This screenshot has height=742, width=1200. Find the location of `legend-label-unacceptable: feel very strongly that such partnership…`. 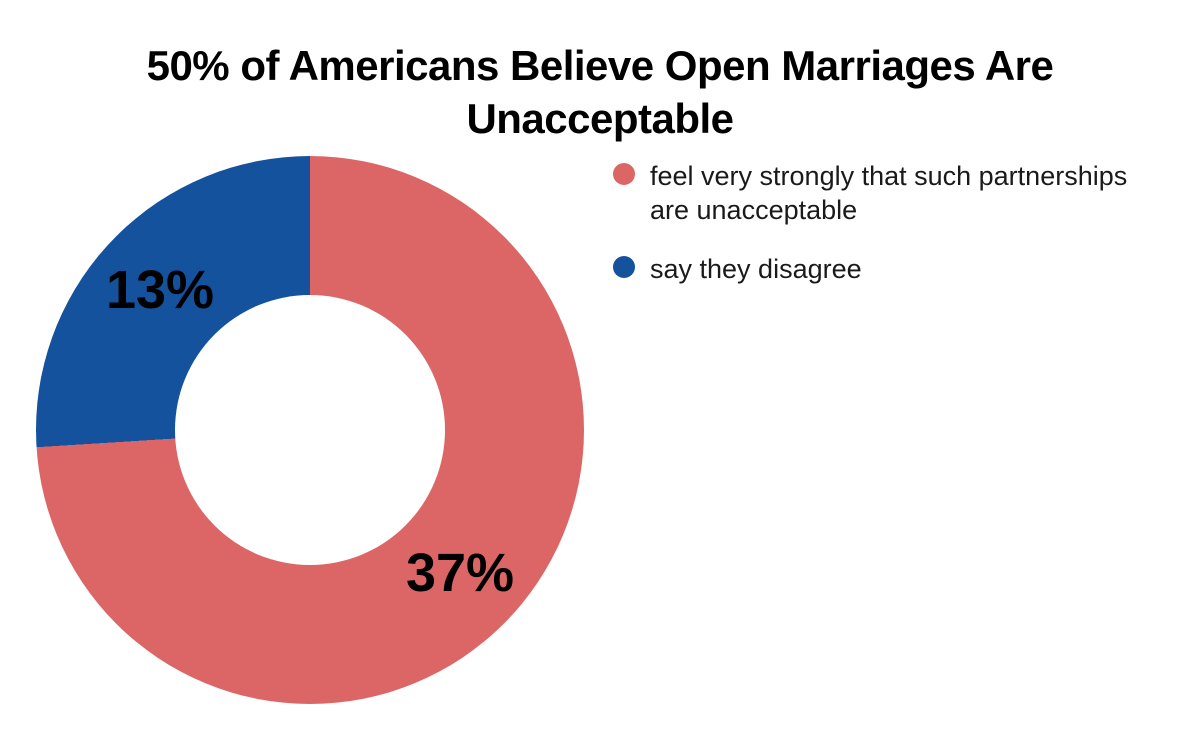

legend-label-unacceptable: feel very strongly that such partnership… is located at coordinates (889, 193).